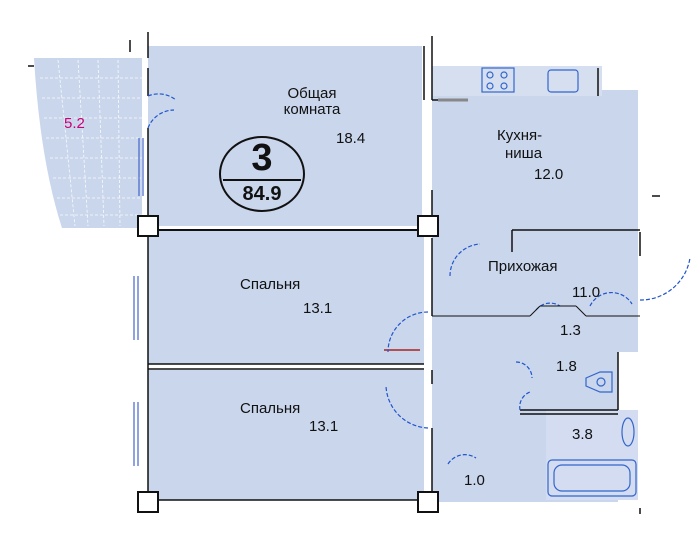  I want to click on rooms-count: 3, so click(262, 158).